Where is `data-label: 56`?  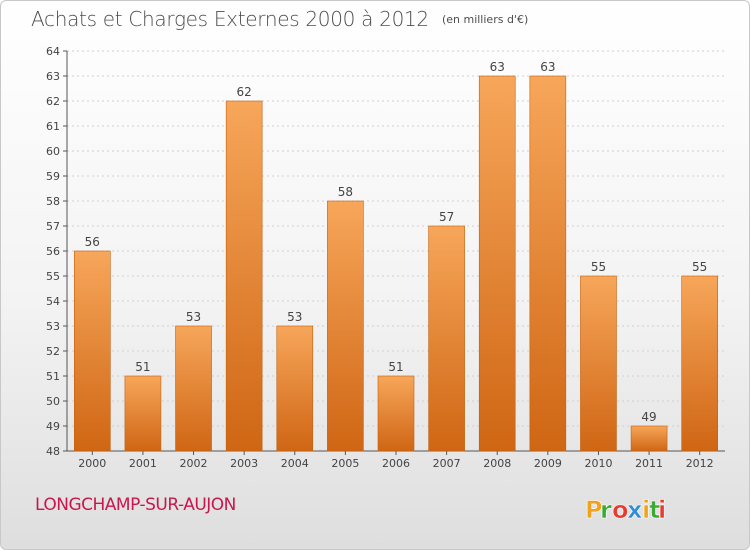 data-label: 56 is located at coordinates (92, 242).